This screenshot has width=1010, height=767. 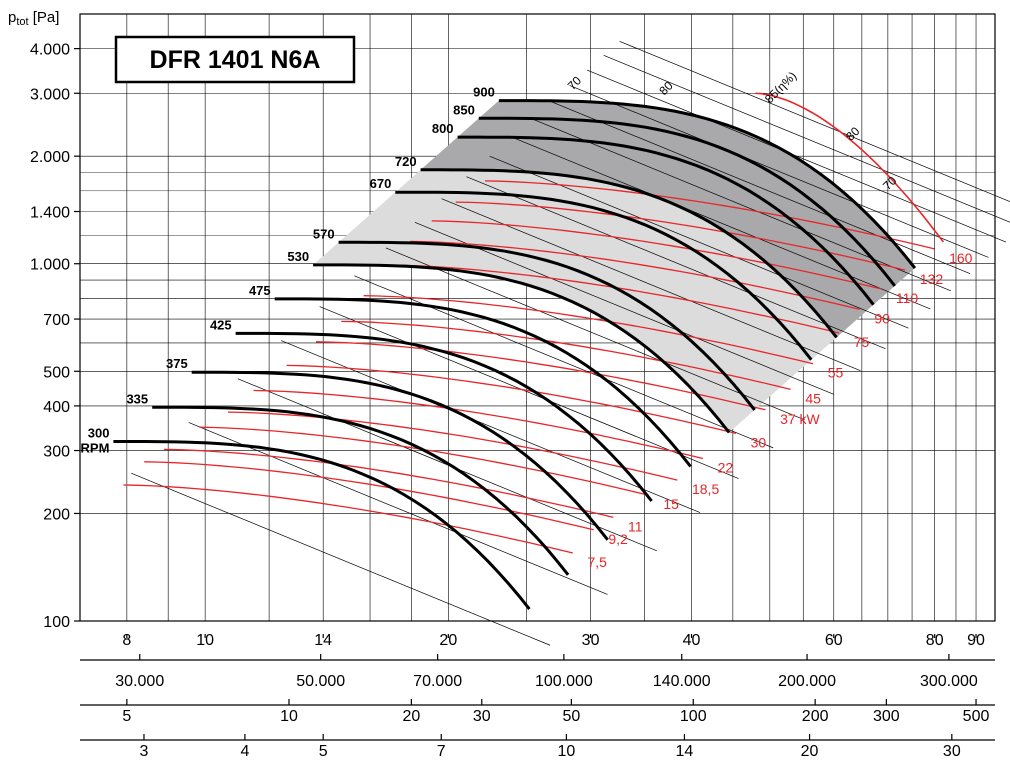 I want to click on x-tick-label: 300.000, so click(x=949, y=681).